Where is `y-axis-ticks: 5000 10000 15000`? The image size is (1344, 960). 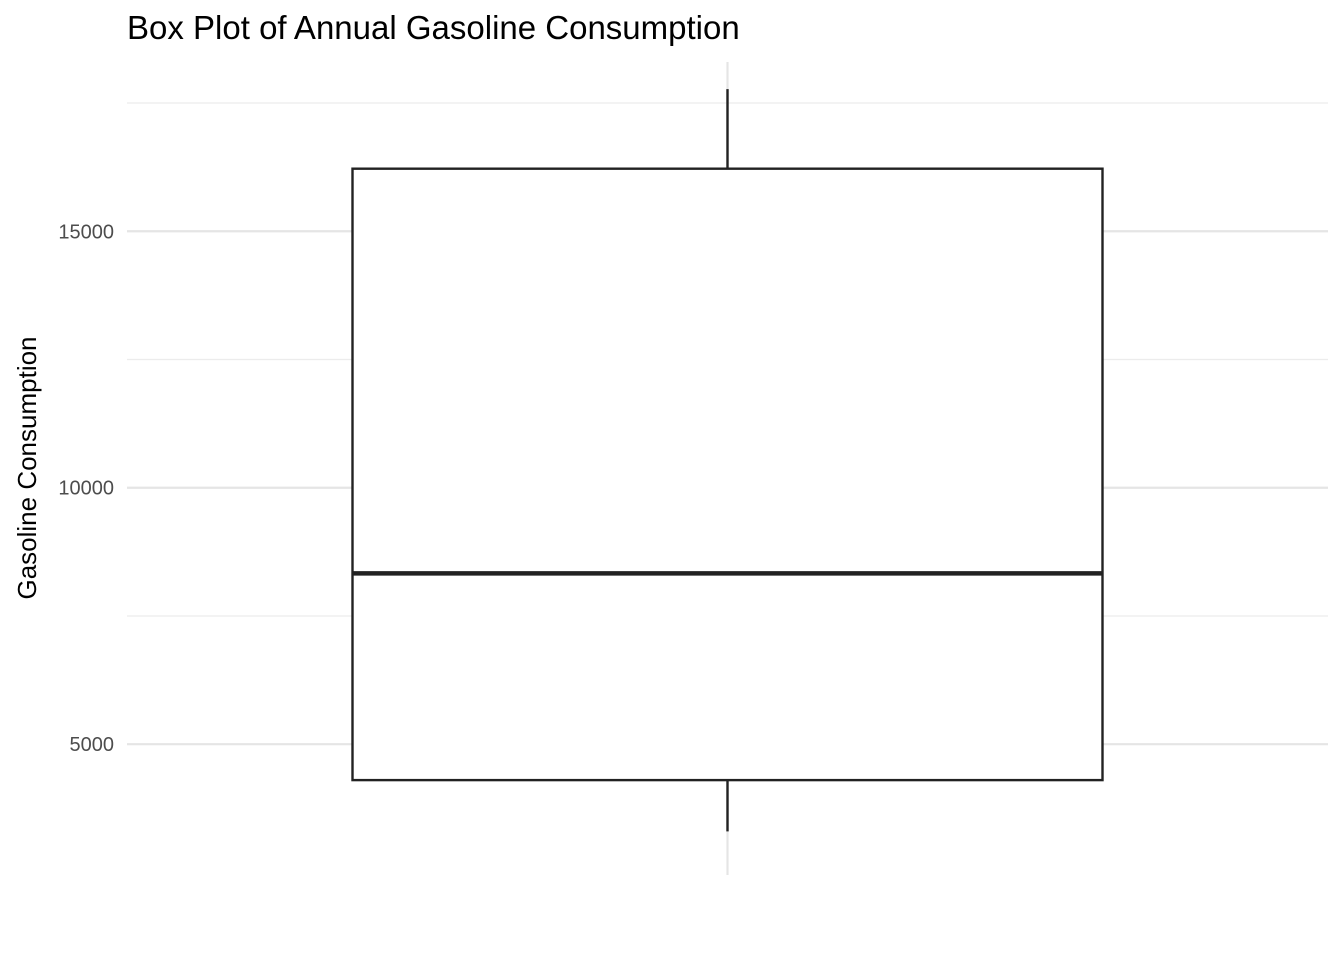 y-axis-ticks: 5000 10000 15000 is located at coordinates (86, 488).